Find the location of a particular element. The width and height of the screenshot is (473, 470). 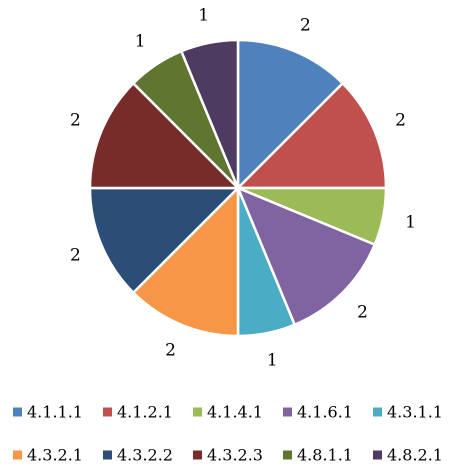

legend-label-4.1.1.1: 4.1.1.1 is located at coordinates (55, 412).